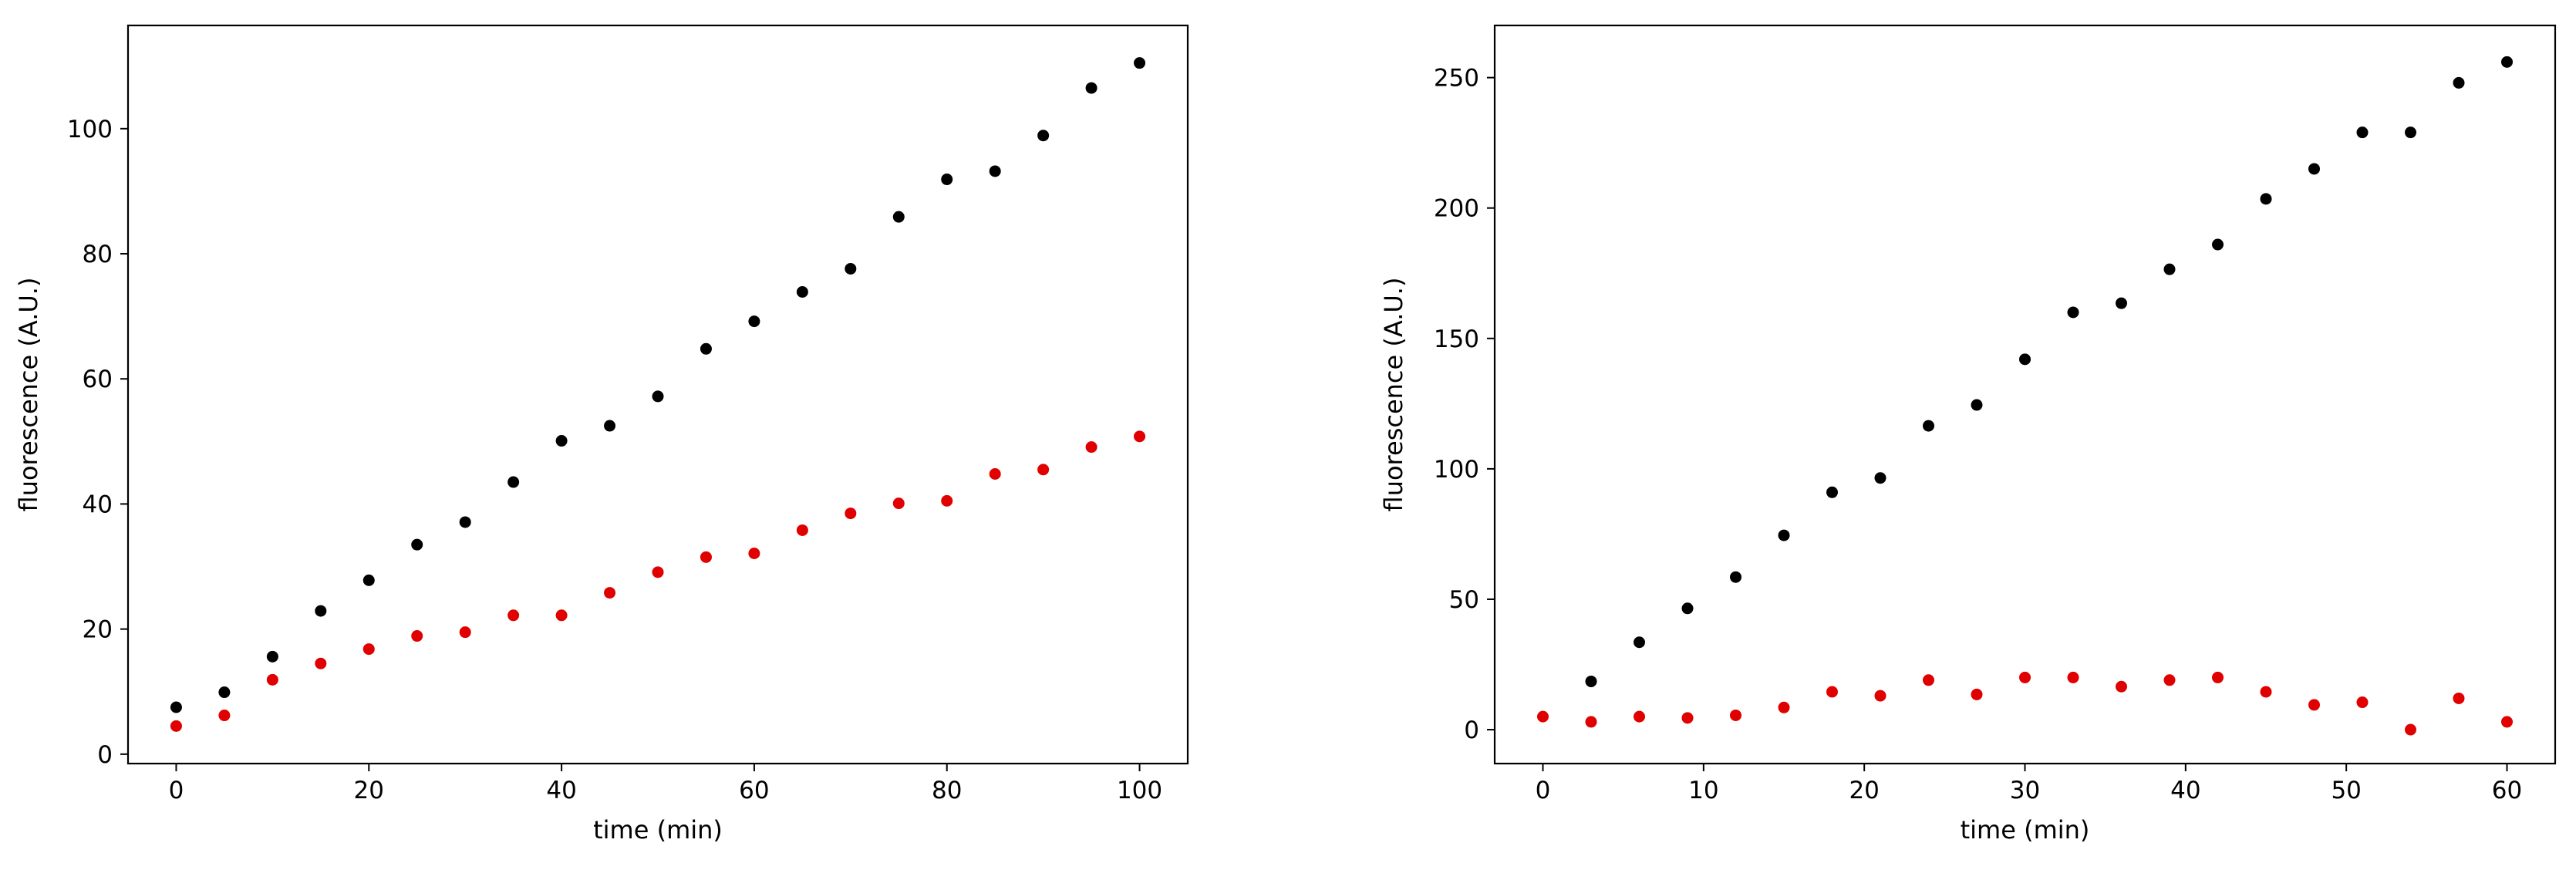 This screenshot has width=2576, height=870. What do you see at coordinates (2346, 790) in the screenshot?
I see `x-tick-label: 50` at bounding box center [2346, 790].